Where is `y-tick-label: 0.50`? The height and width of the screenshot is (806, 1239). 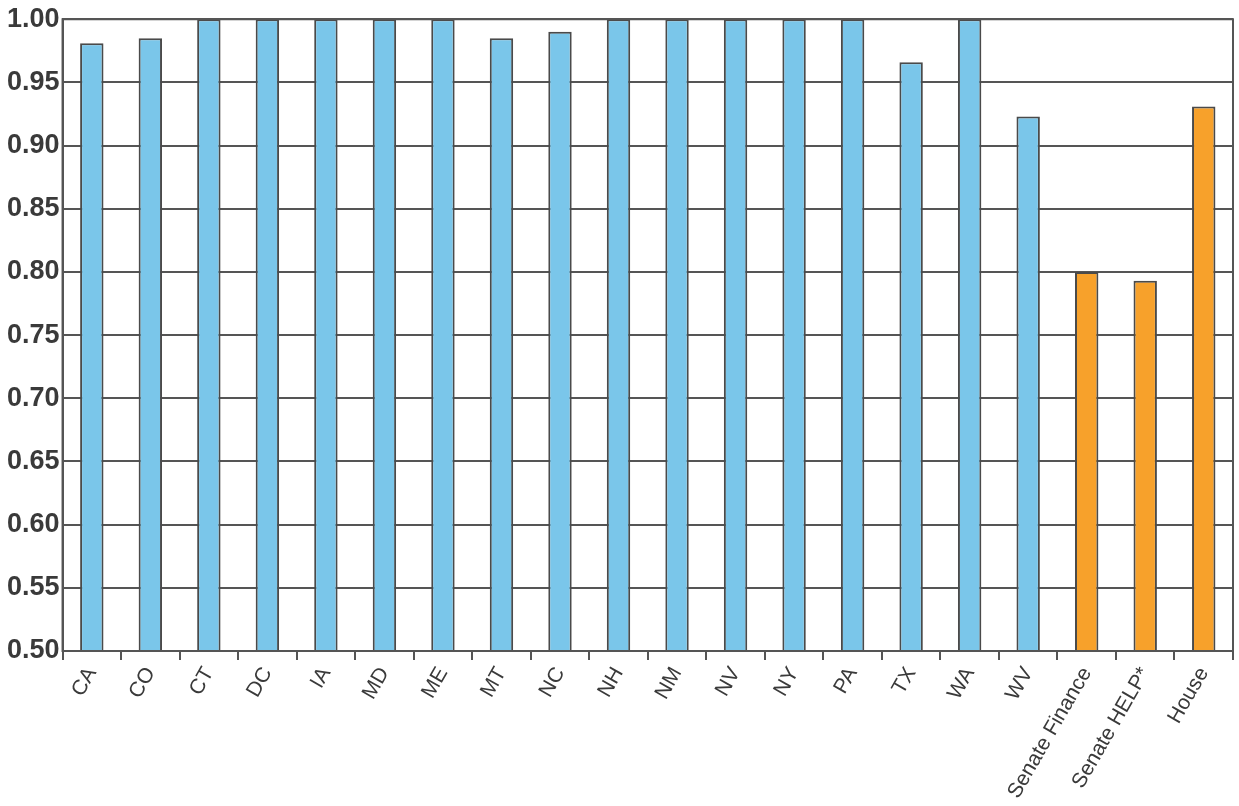
y-tick-label: 0.50 is located at coordinates (33, 649).